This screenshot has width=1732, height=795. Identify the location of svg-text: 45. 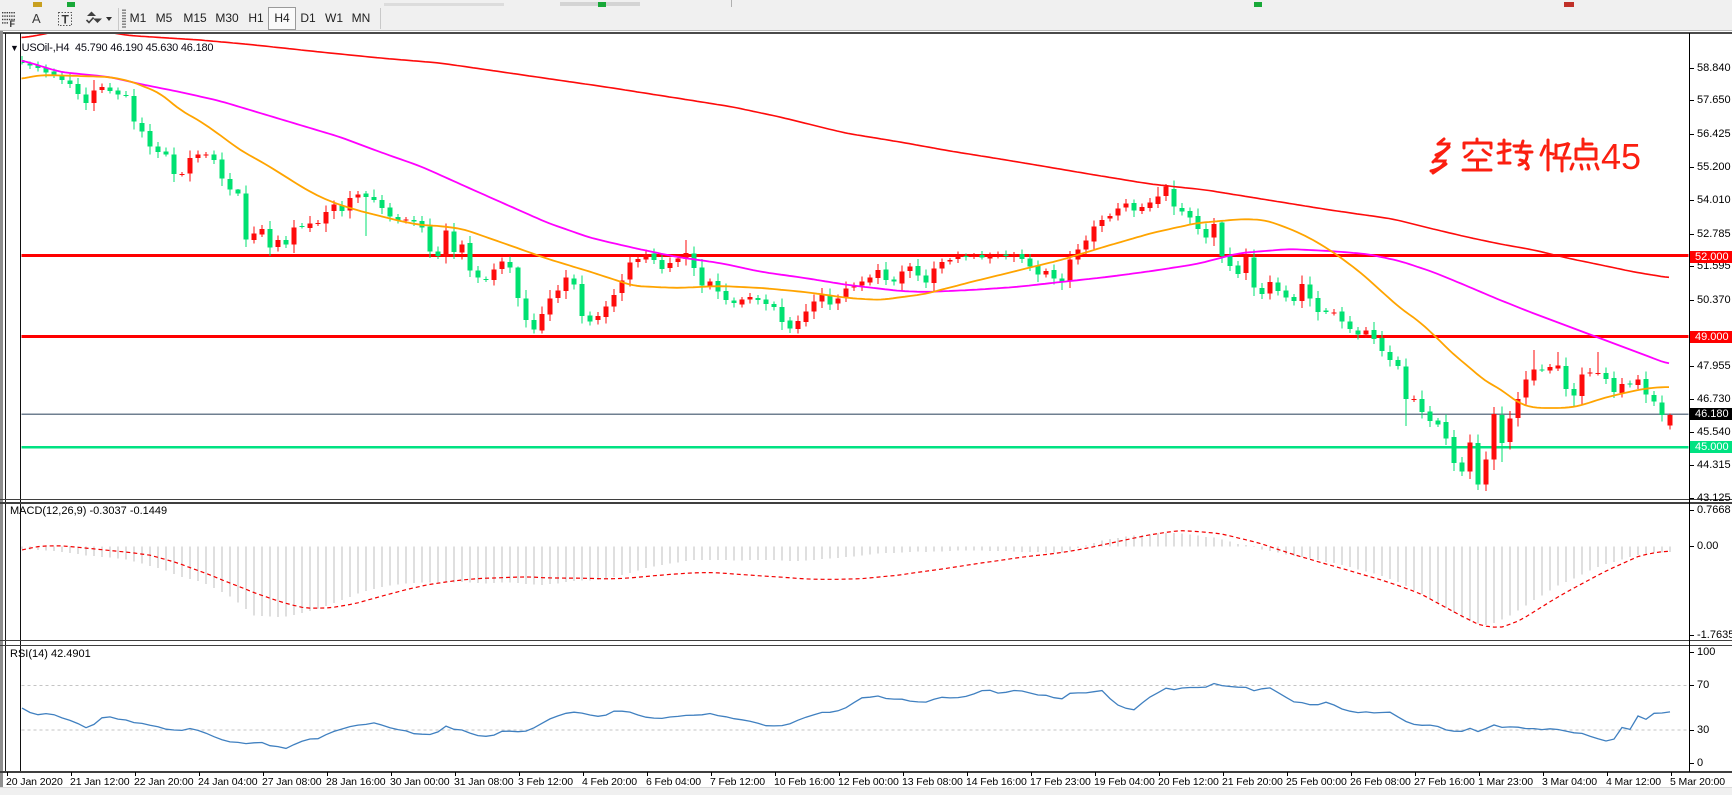
(1621, 156).